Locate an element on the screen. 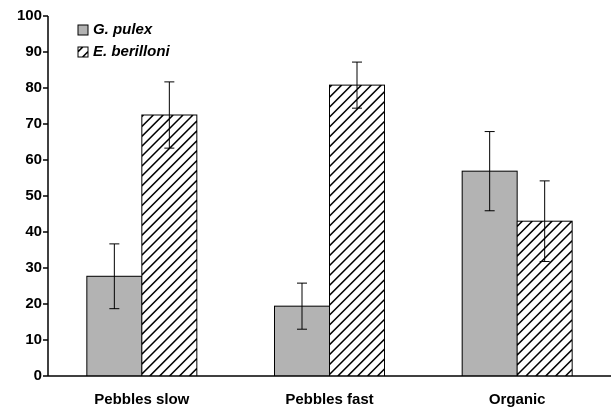 The width and height of the screenshot is (611, 414). legend-label: G. pulex is located at coordinates (123, 29).